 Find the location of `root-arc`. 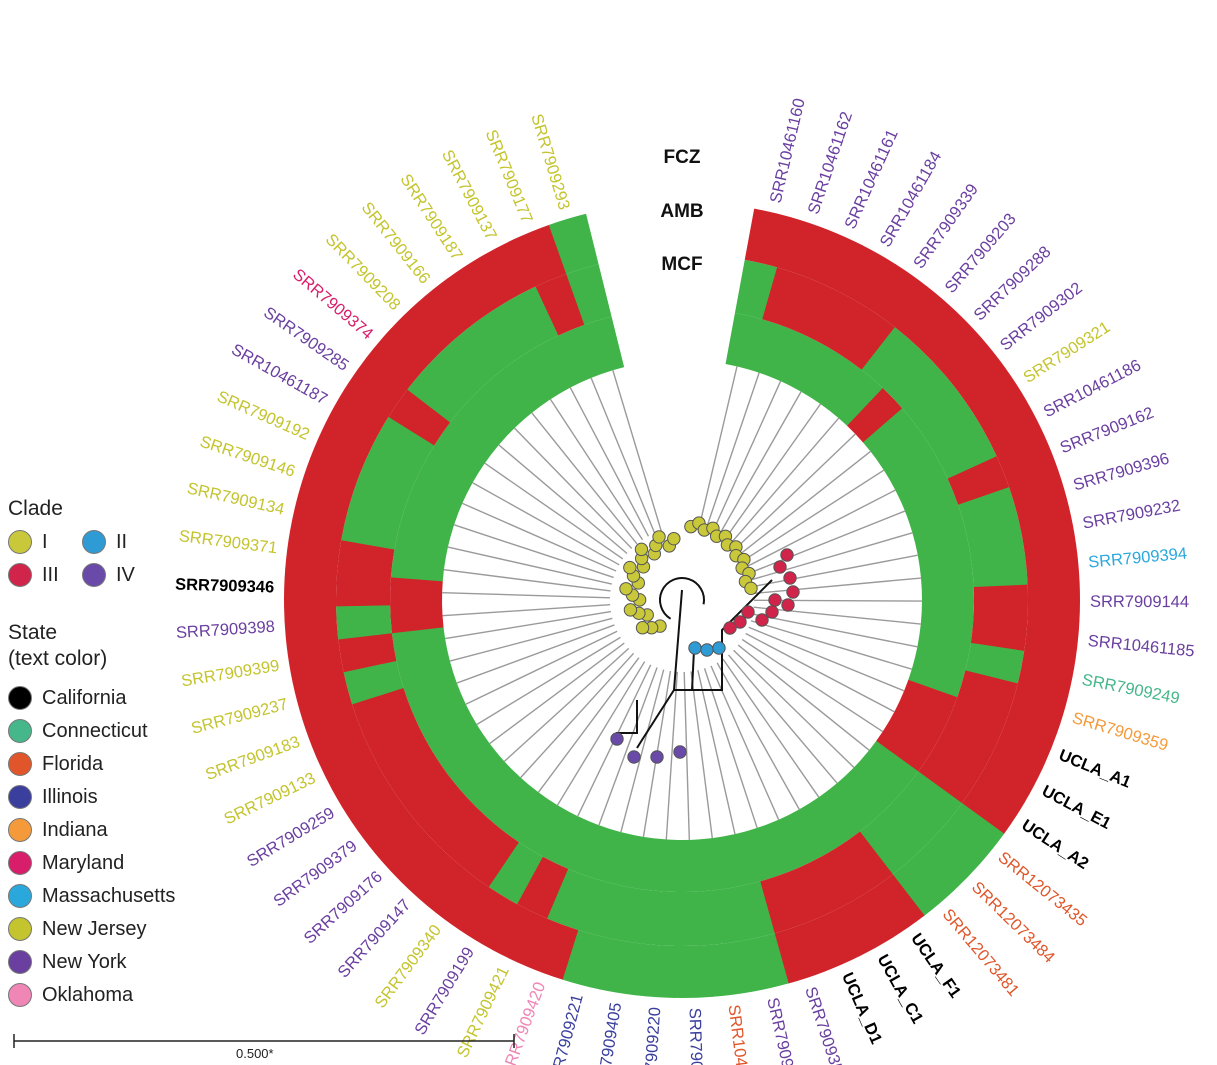

root-arc is located at coordinates (682, 598).